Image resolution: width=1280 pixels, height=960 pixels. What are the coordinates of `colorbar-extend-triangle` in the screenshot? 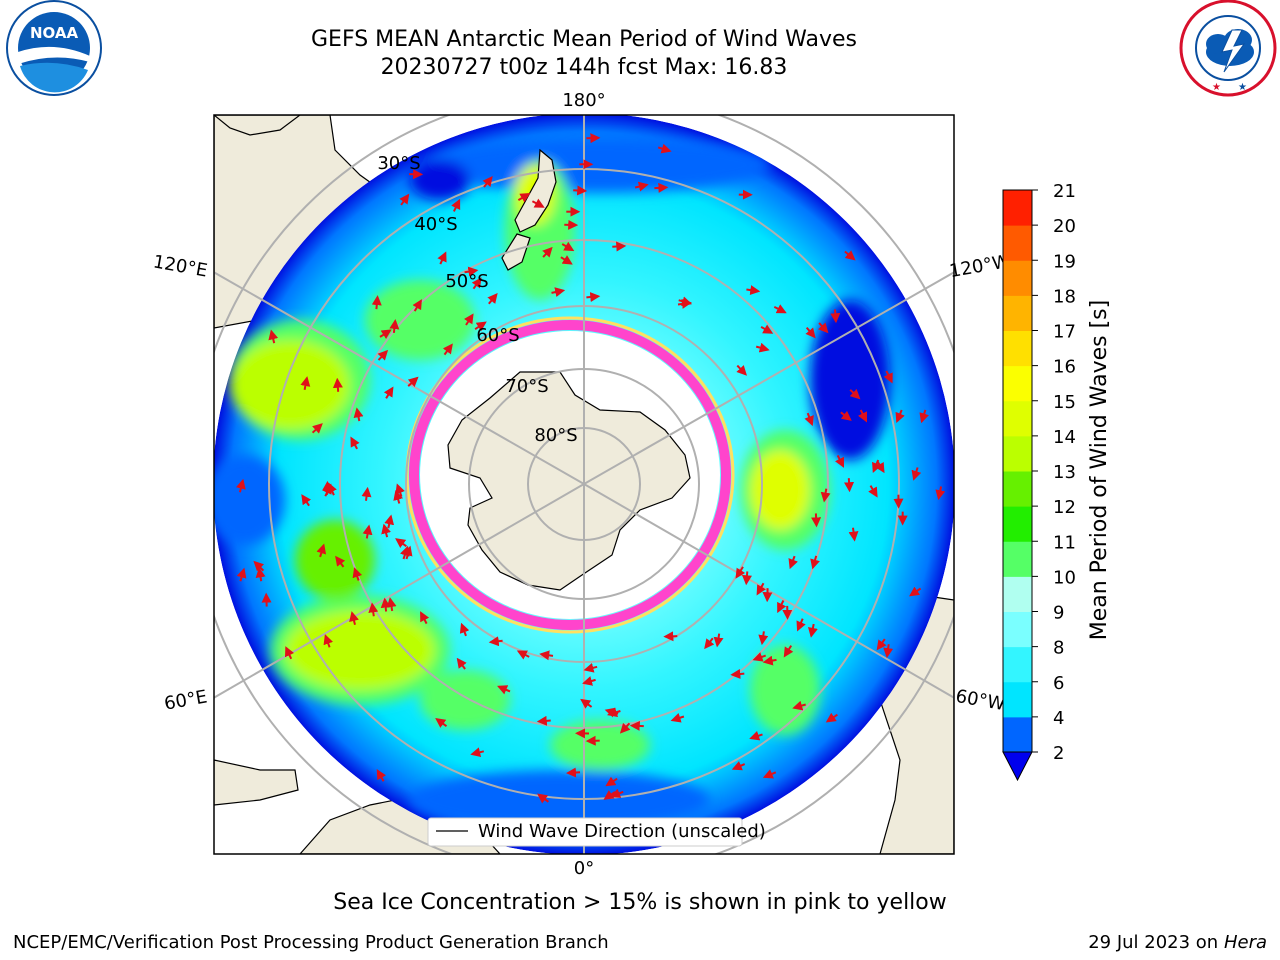 It's located at (1017, 766).